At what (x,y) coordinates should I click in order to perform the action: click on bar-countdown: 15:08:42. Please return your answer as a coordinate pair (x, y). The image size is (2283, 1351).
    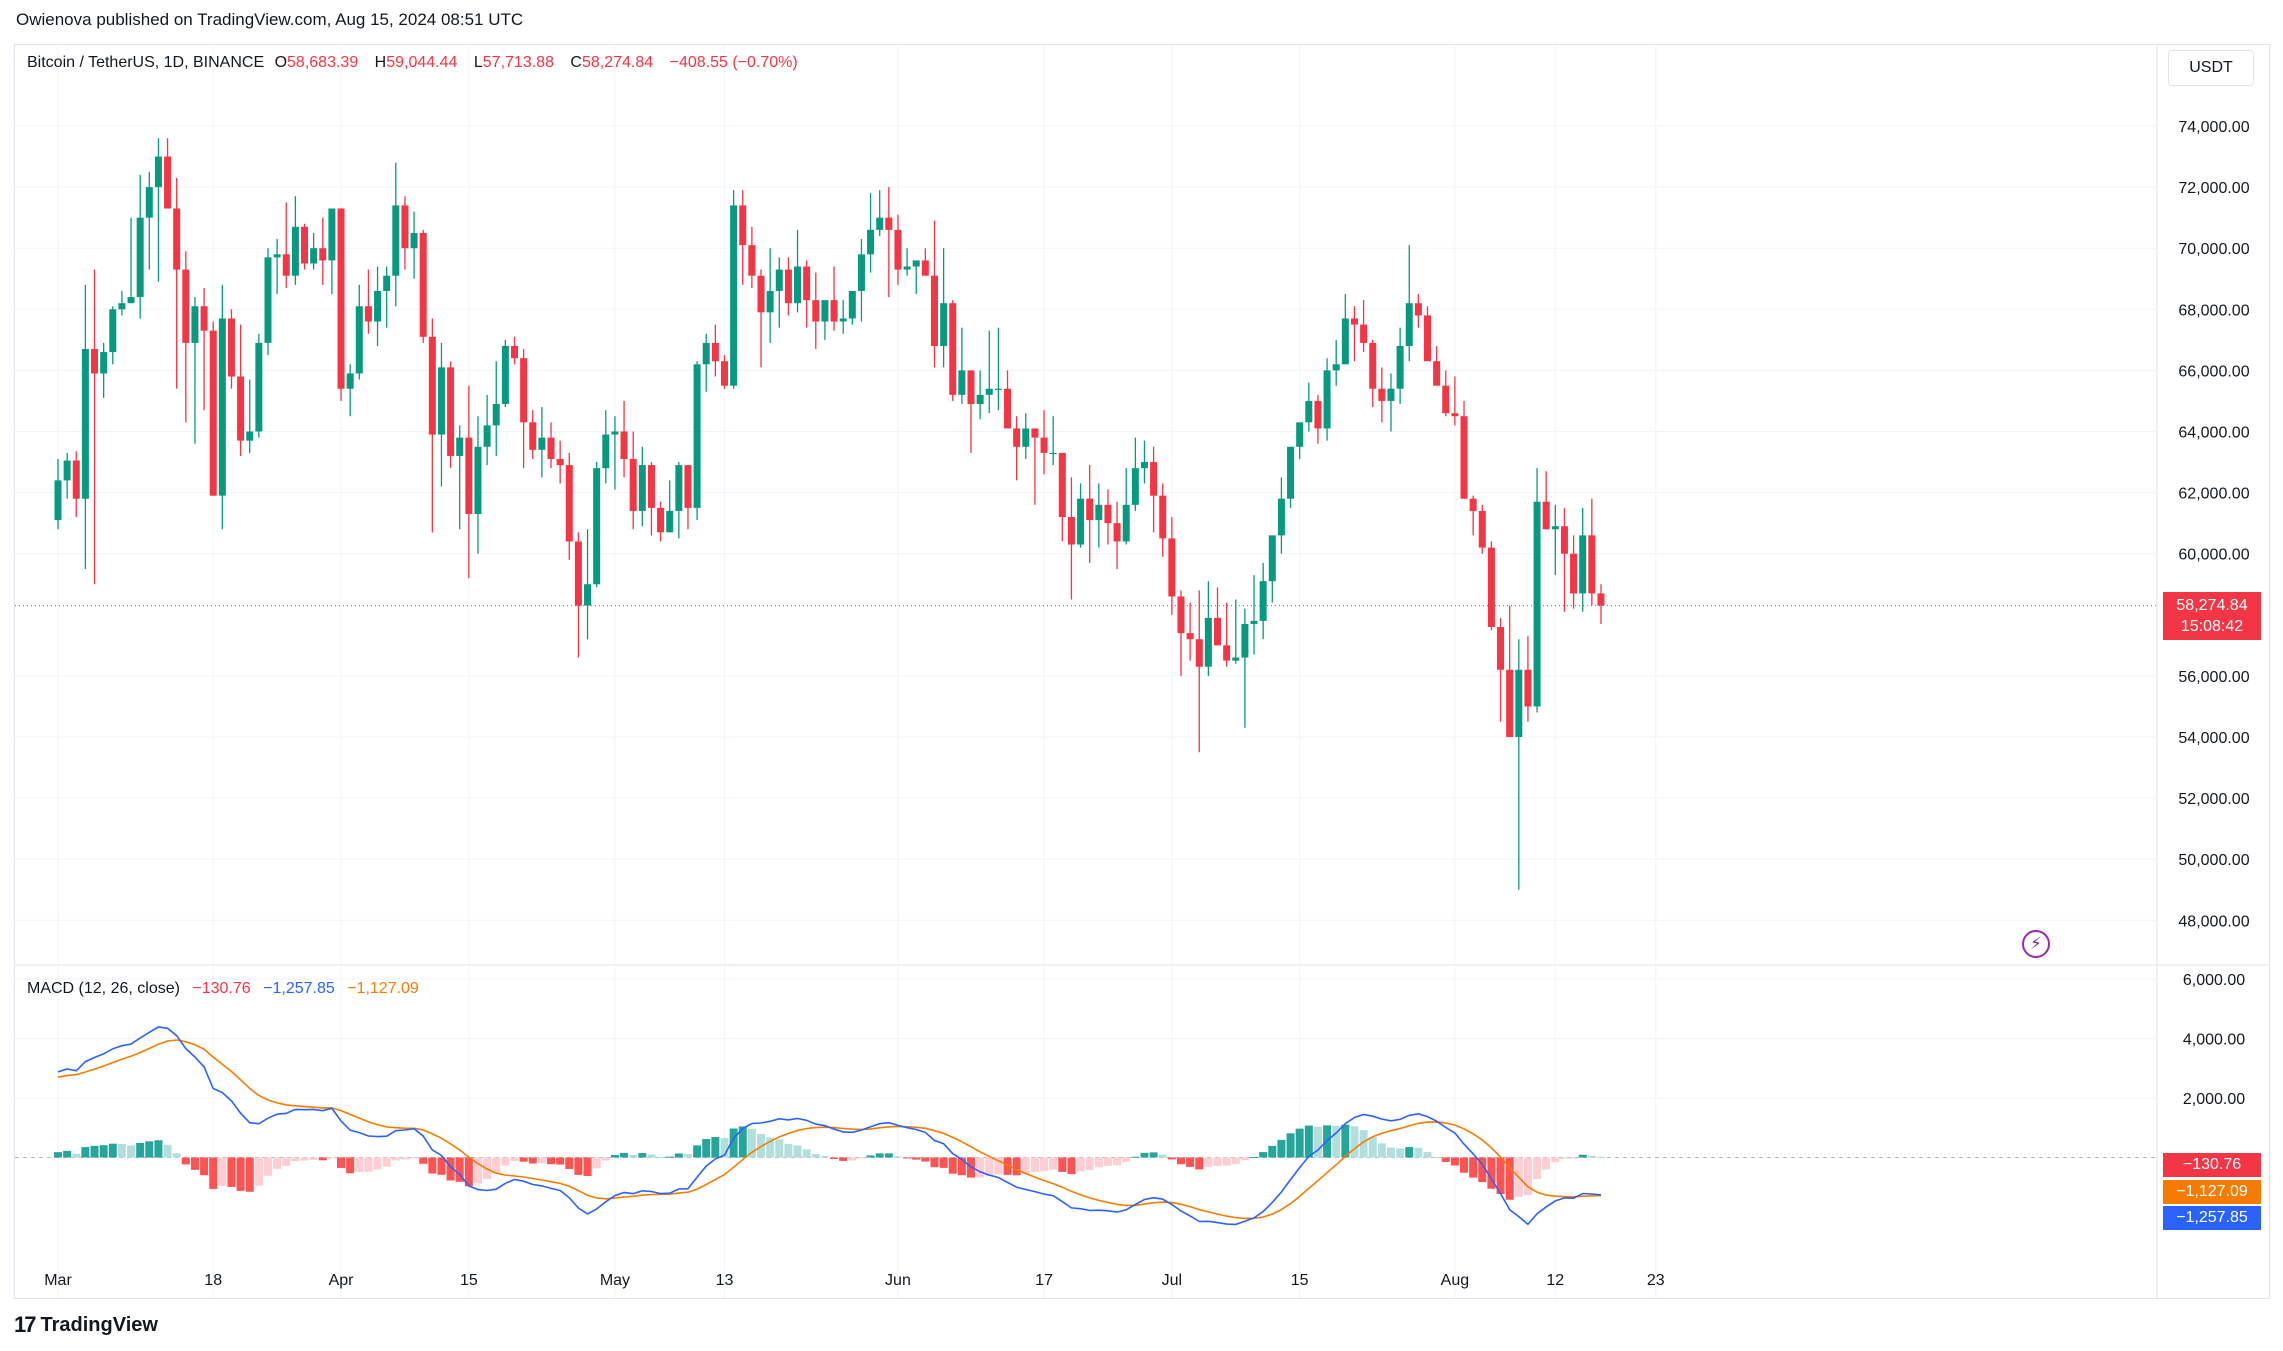
    Looking at the image, I should click on (2212, 626).